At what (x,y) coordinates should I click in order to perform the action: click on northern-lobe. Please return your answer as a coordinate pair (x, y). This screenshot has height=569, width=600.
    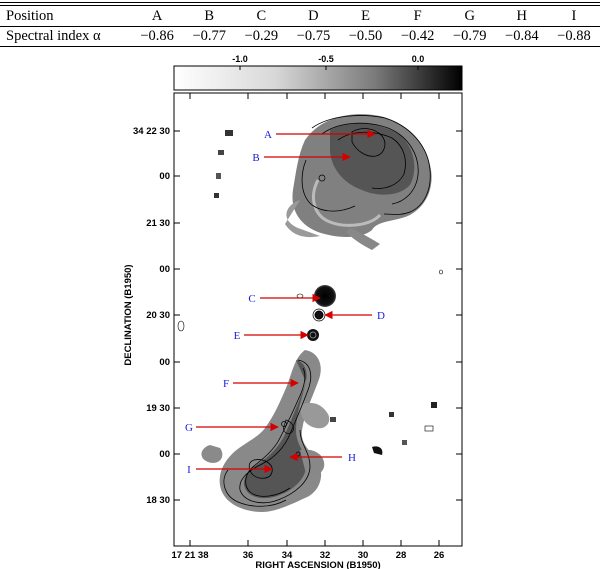
    Looking at the image, I should click on (323, 182).